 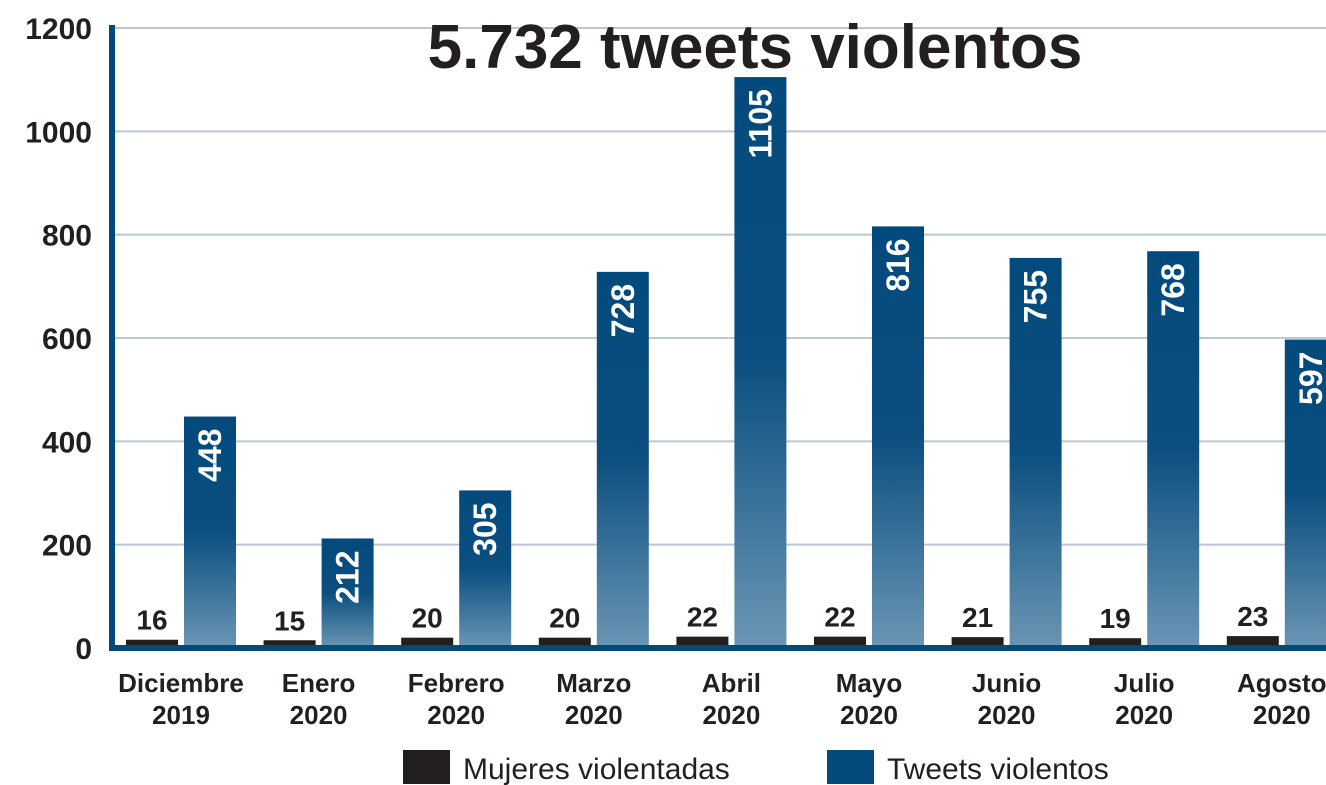 What do you see at coordinates (1006, 683) in the screenshot?
I see `x-tick-label: Junio` at bounding box center [1006, 683].